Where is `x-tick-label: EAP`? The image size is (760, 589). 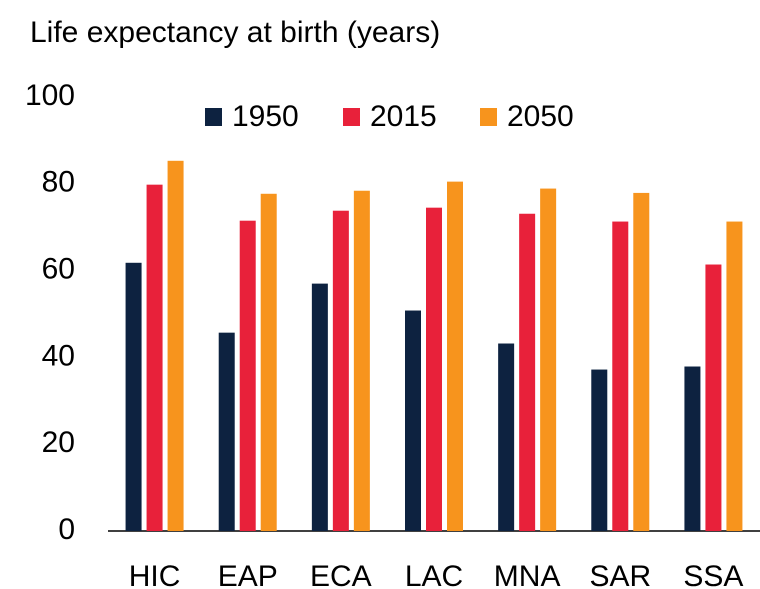 x-tick-label: EAP is located at coordinates (248, 574).